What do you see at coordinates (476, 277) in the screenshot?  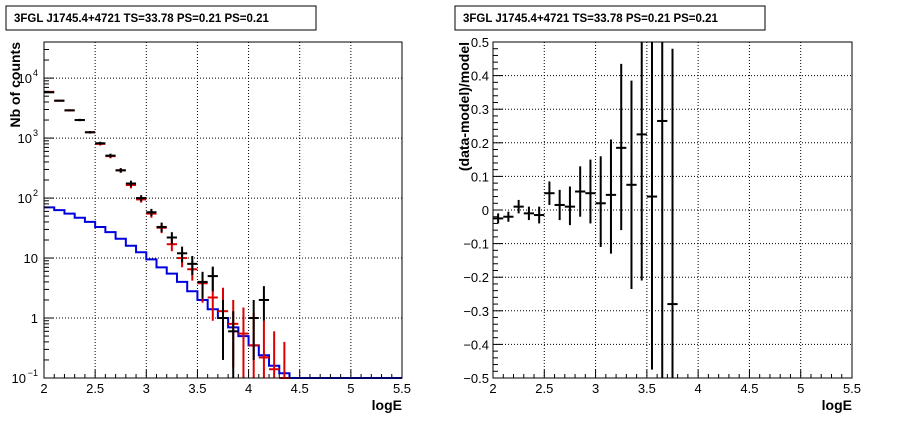 I see `y-tick-label: −0.2` at bounding box center [476, 277].